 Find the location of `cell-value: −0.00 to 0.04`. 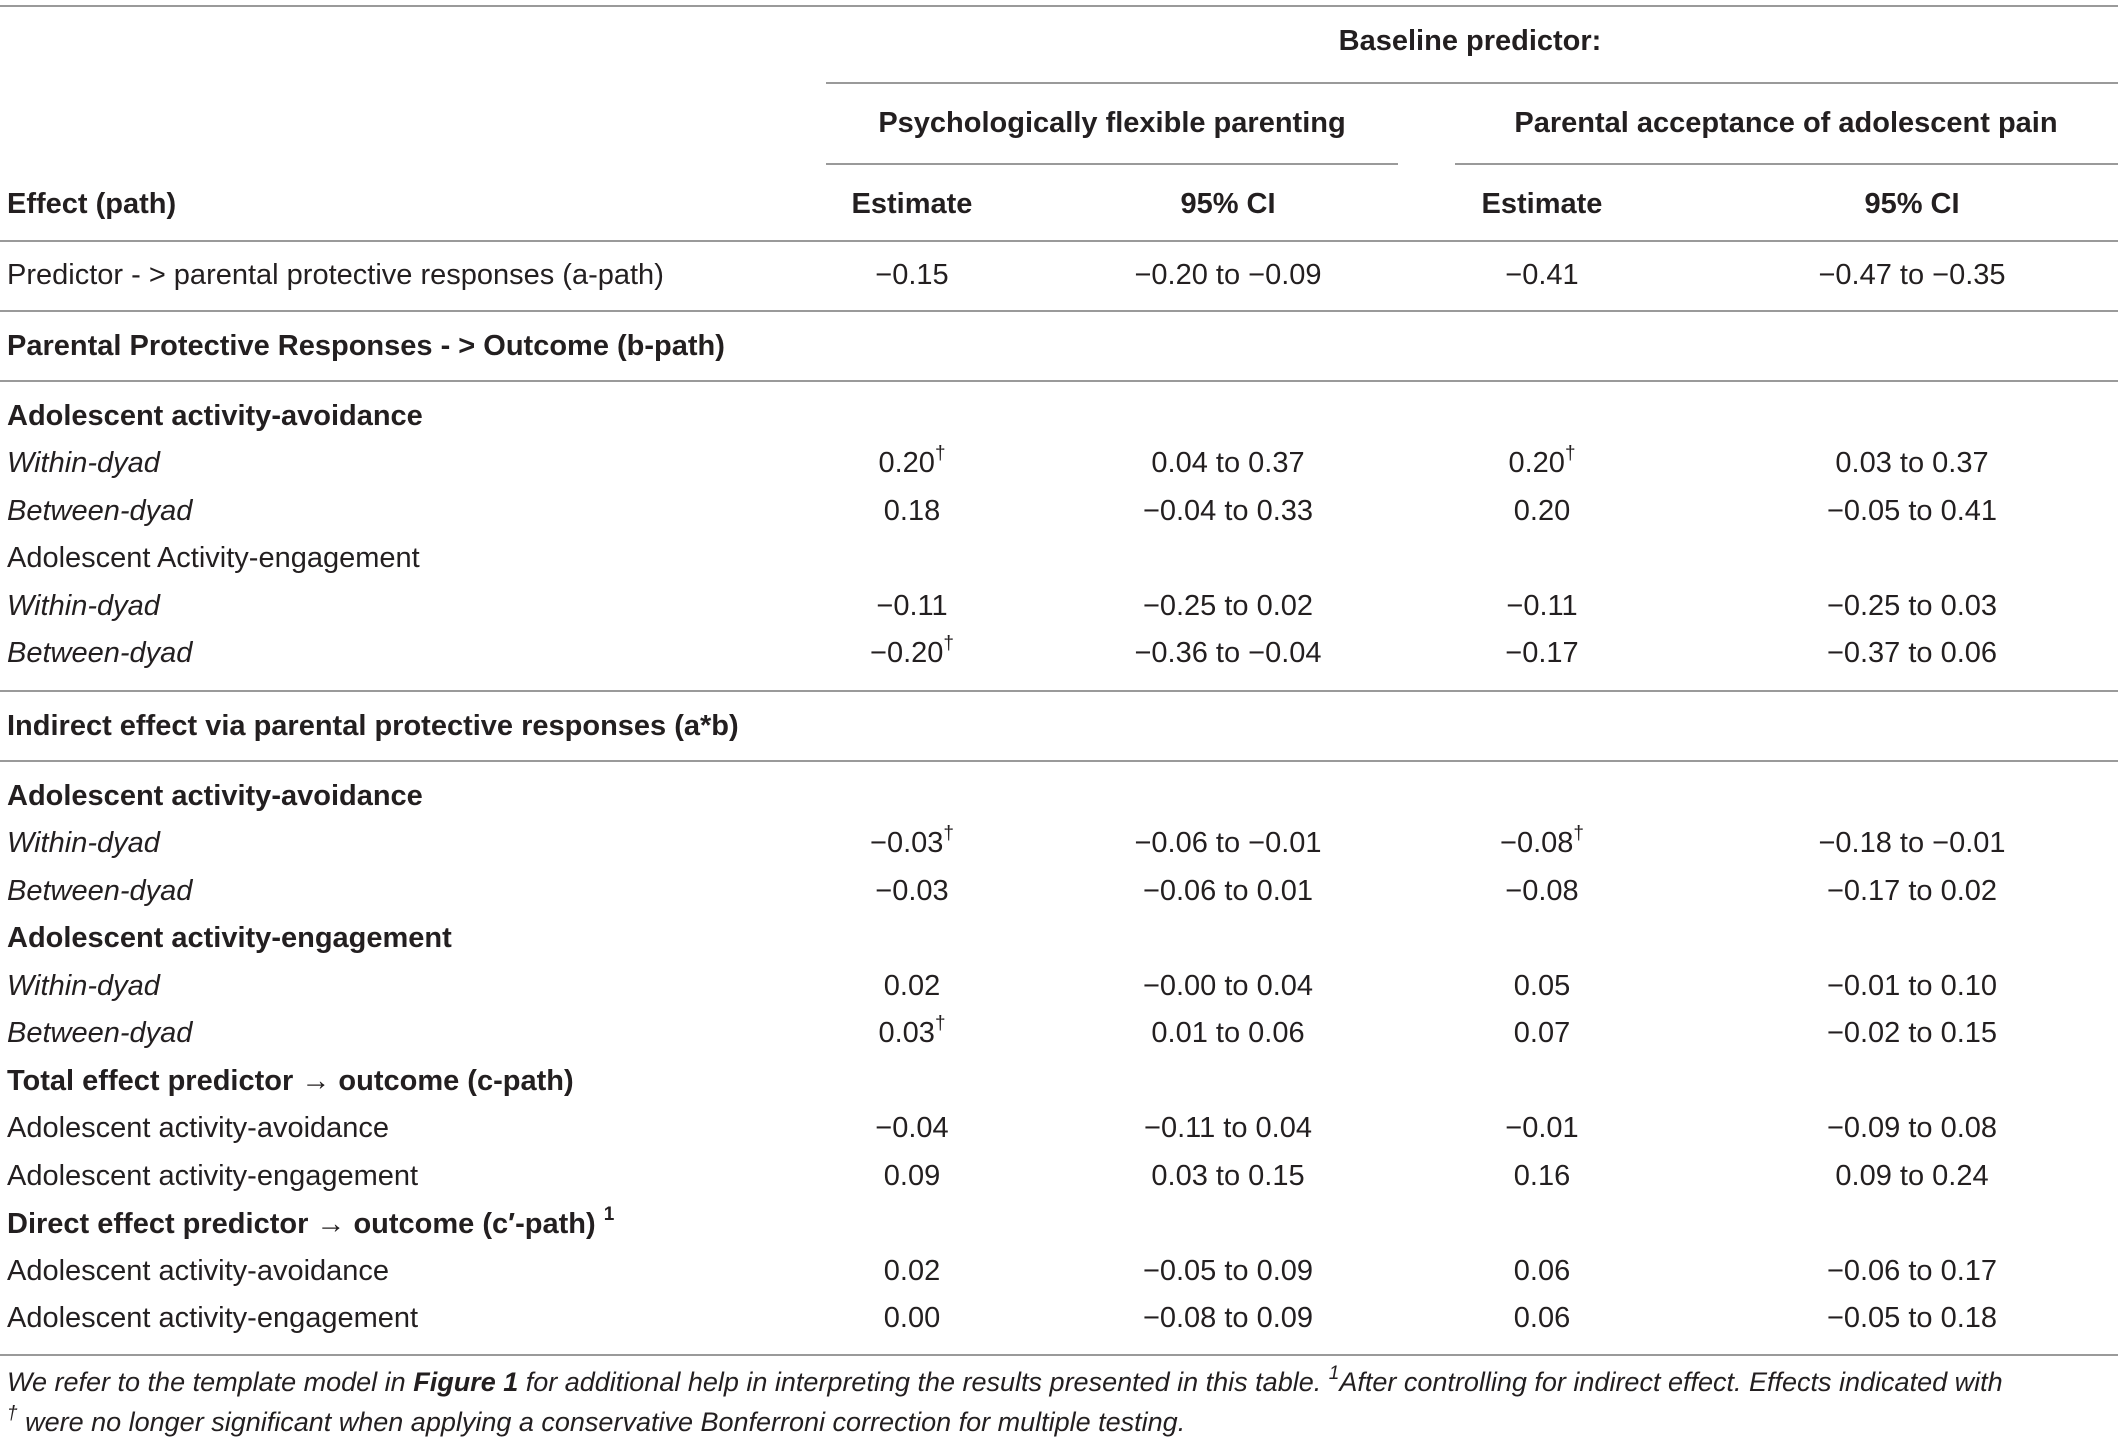

cell-value: −0.00 to 0.04 is located at coordinates (1228, 986).